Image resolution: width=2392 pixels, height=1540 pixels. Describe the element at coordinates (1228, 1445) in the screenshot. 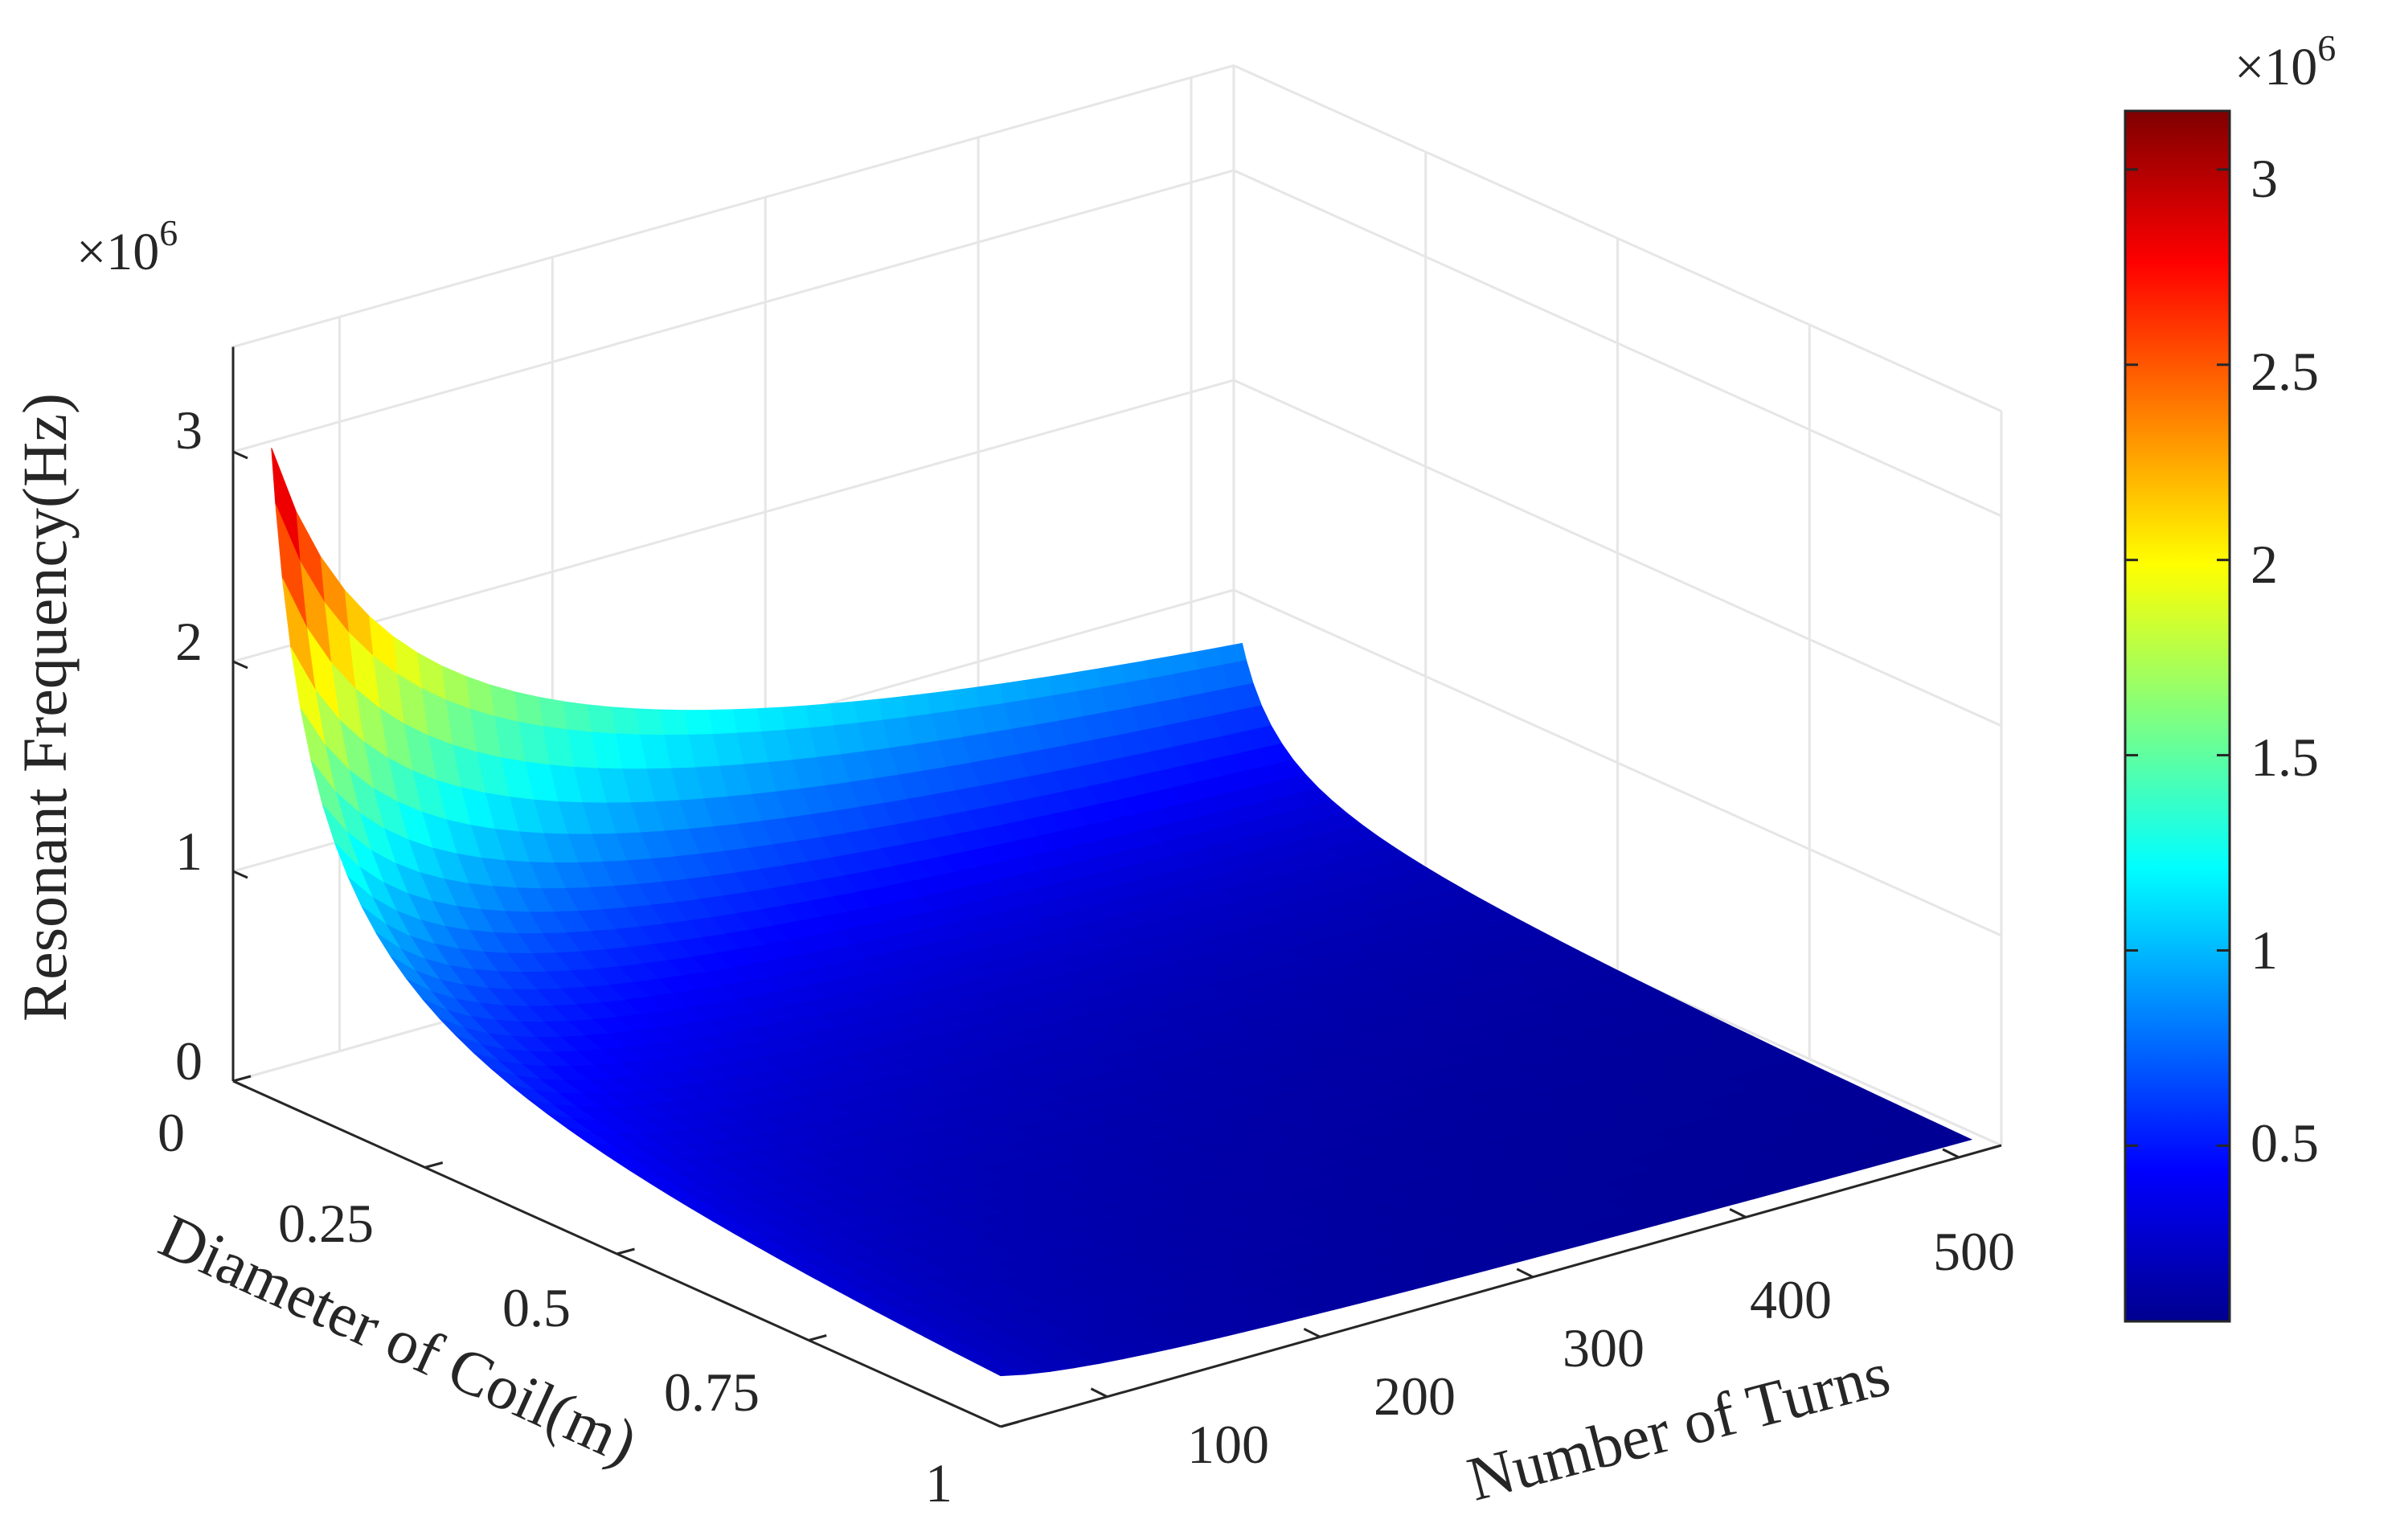

I see `x-tick-label: 100` at that location.